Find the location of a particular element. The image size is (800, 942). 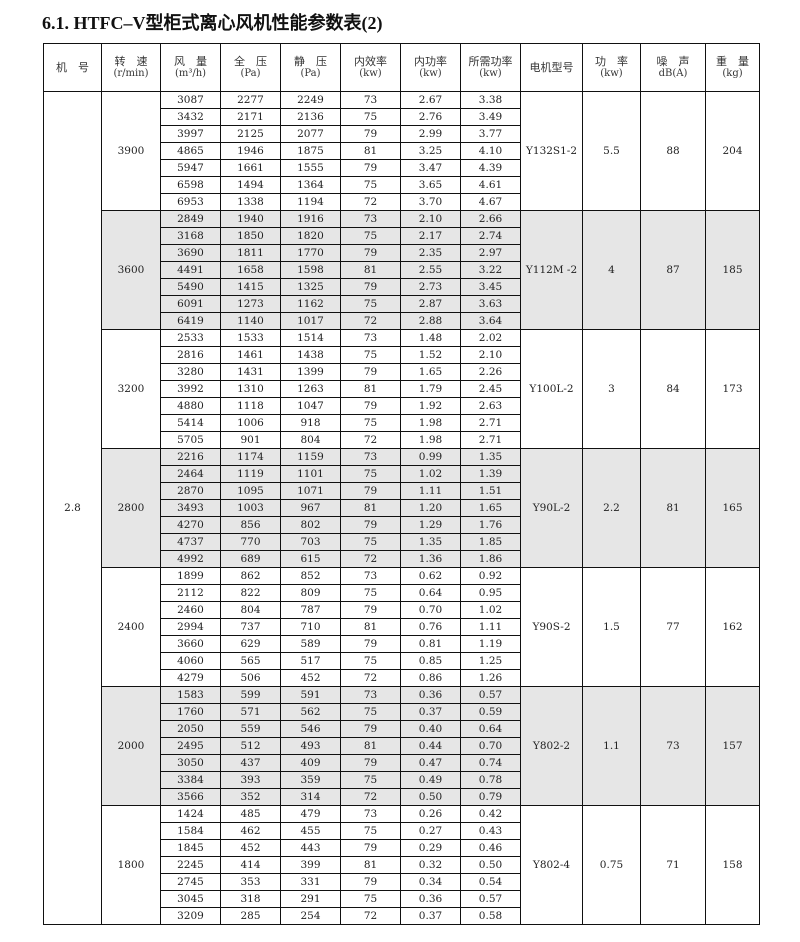

internal-power-cell: 1.52 is located at coordinates (430, 355).